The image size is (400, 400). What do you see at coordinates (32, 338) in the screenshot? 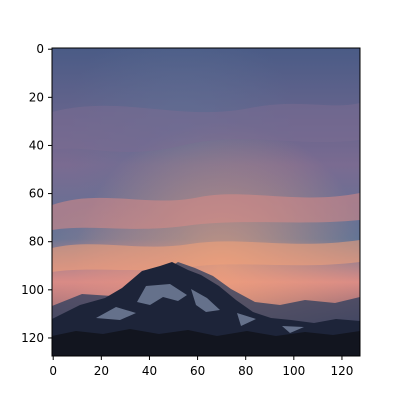
I see `y-tick-label: 120` at bounding box center [32, 338].